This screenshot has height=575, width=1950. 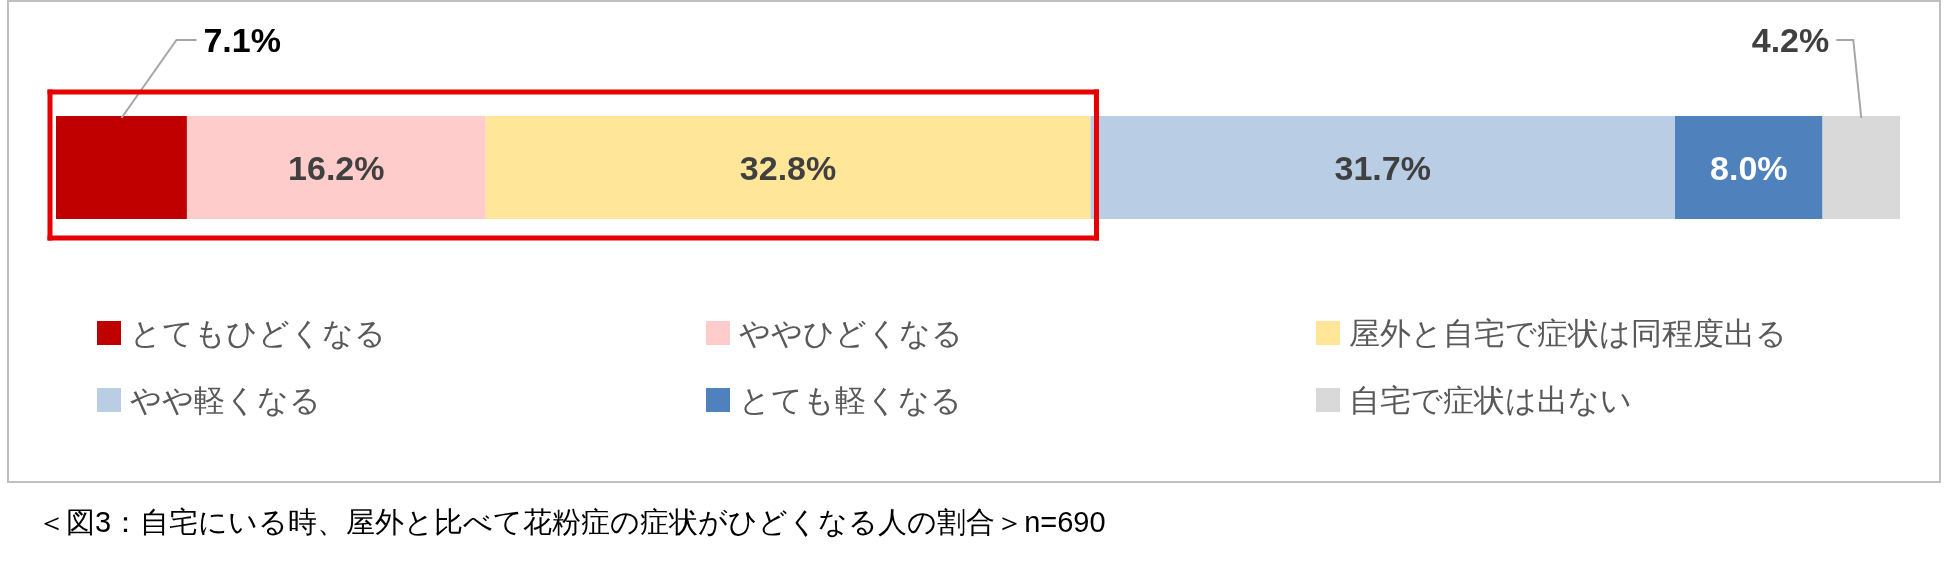 What do you see at coordinates (851, 333) in the screenshot?
I see `legend-label: ややひどくなる` at bounding box center [851, 333].